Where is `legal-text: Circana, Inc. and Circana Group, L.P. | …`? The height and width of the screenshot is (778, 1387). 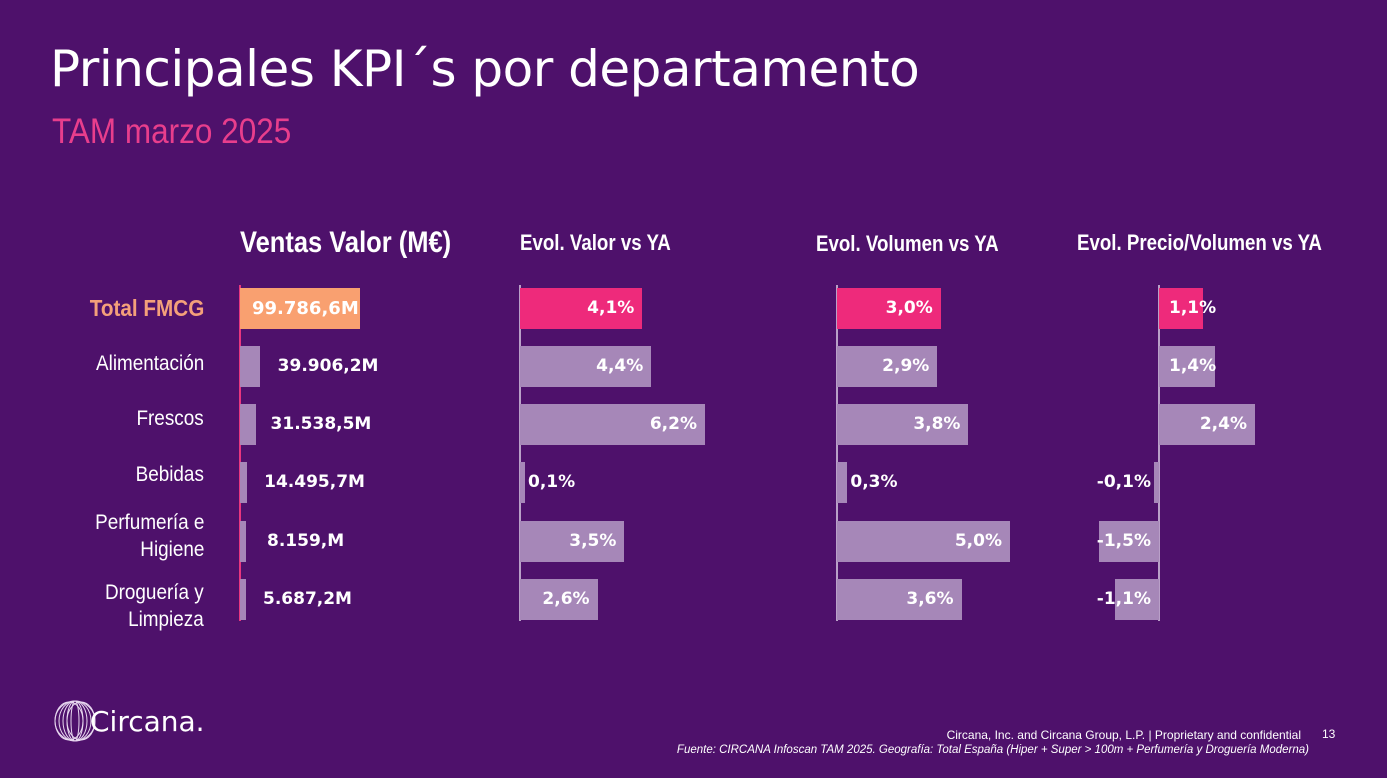 legal-text: Circana, Inc. and Circana Group, L.P. | … is located at coordinates (1123, 735).